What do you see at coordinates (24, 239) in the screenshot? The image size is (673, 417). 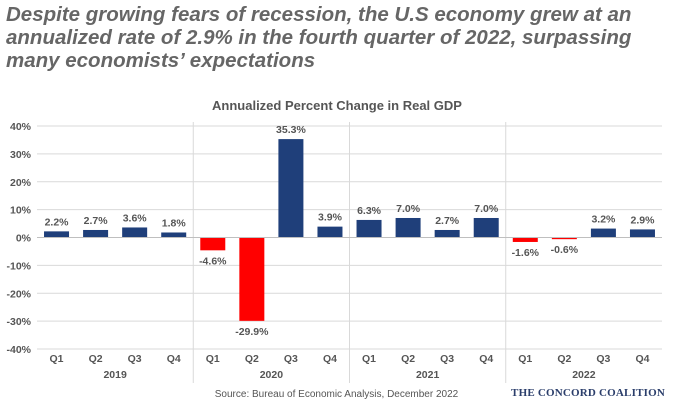 I see `y-tick-label: 0%` at bounding box center [24, 239].